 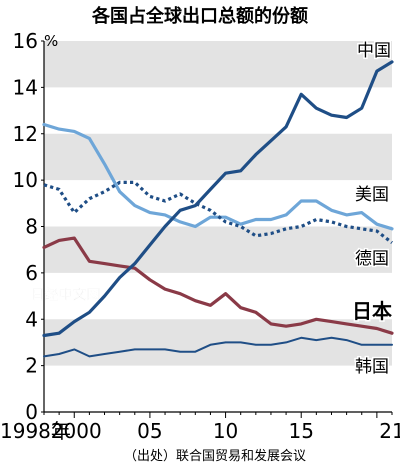 I want to click on y-tick-label: 2, so click(x=31, y=366).